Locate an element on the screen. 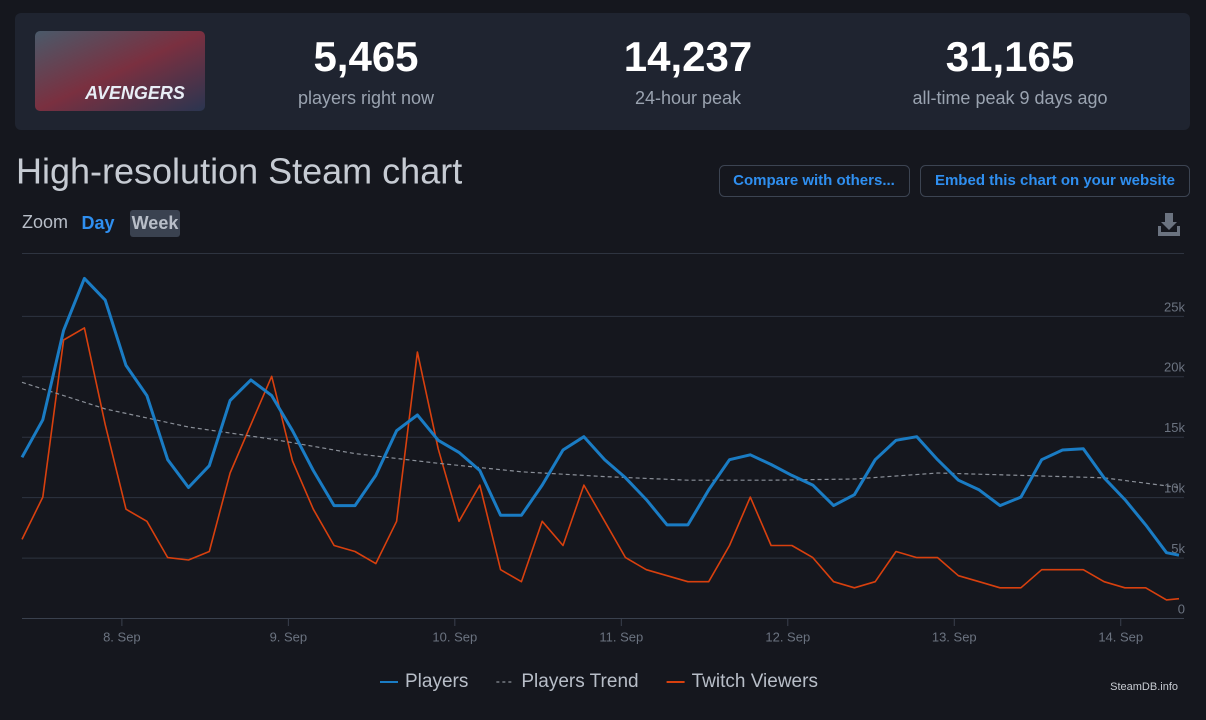 The width and height of the screenshot is (1206, 720). game-image is located at coordinates (120, 71).